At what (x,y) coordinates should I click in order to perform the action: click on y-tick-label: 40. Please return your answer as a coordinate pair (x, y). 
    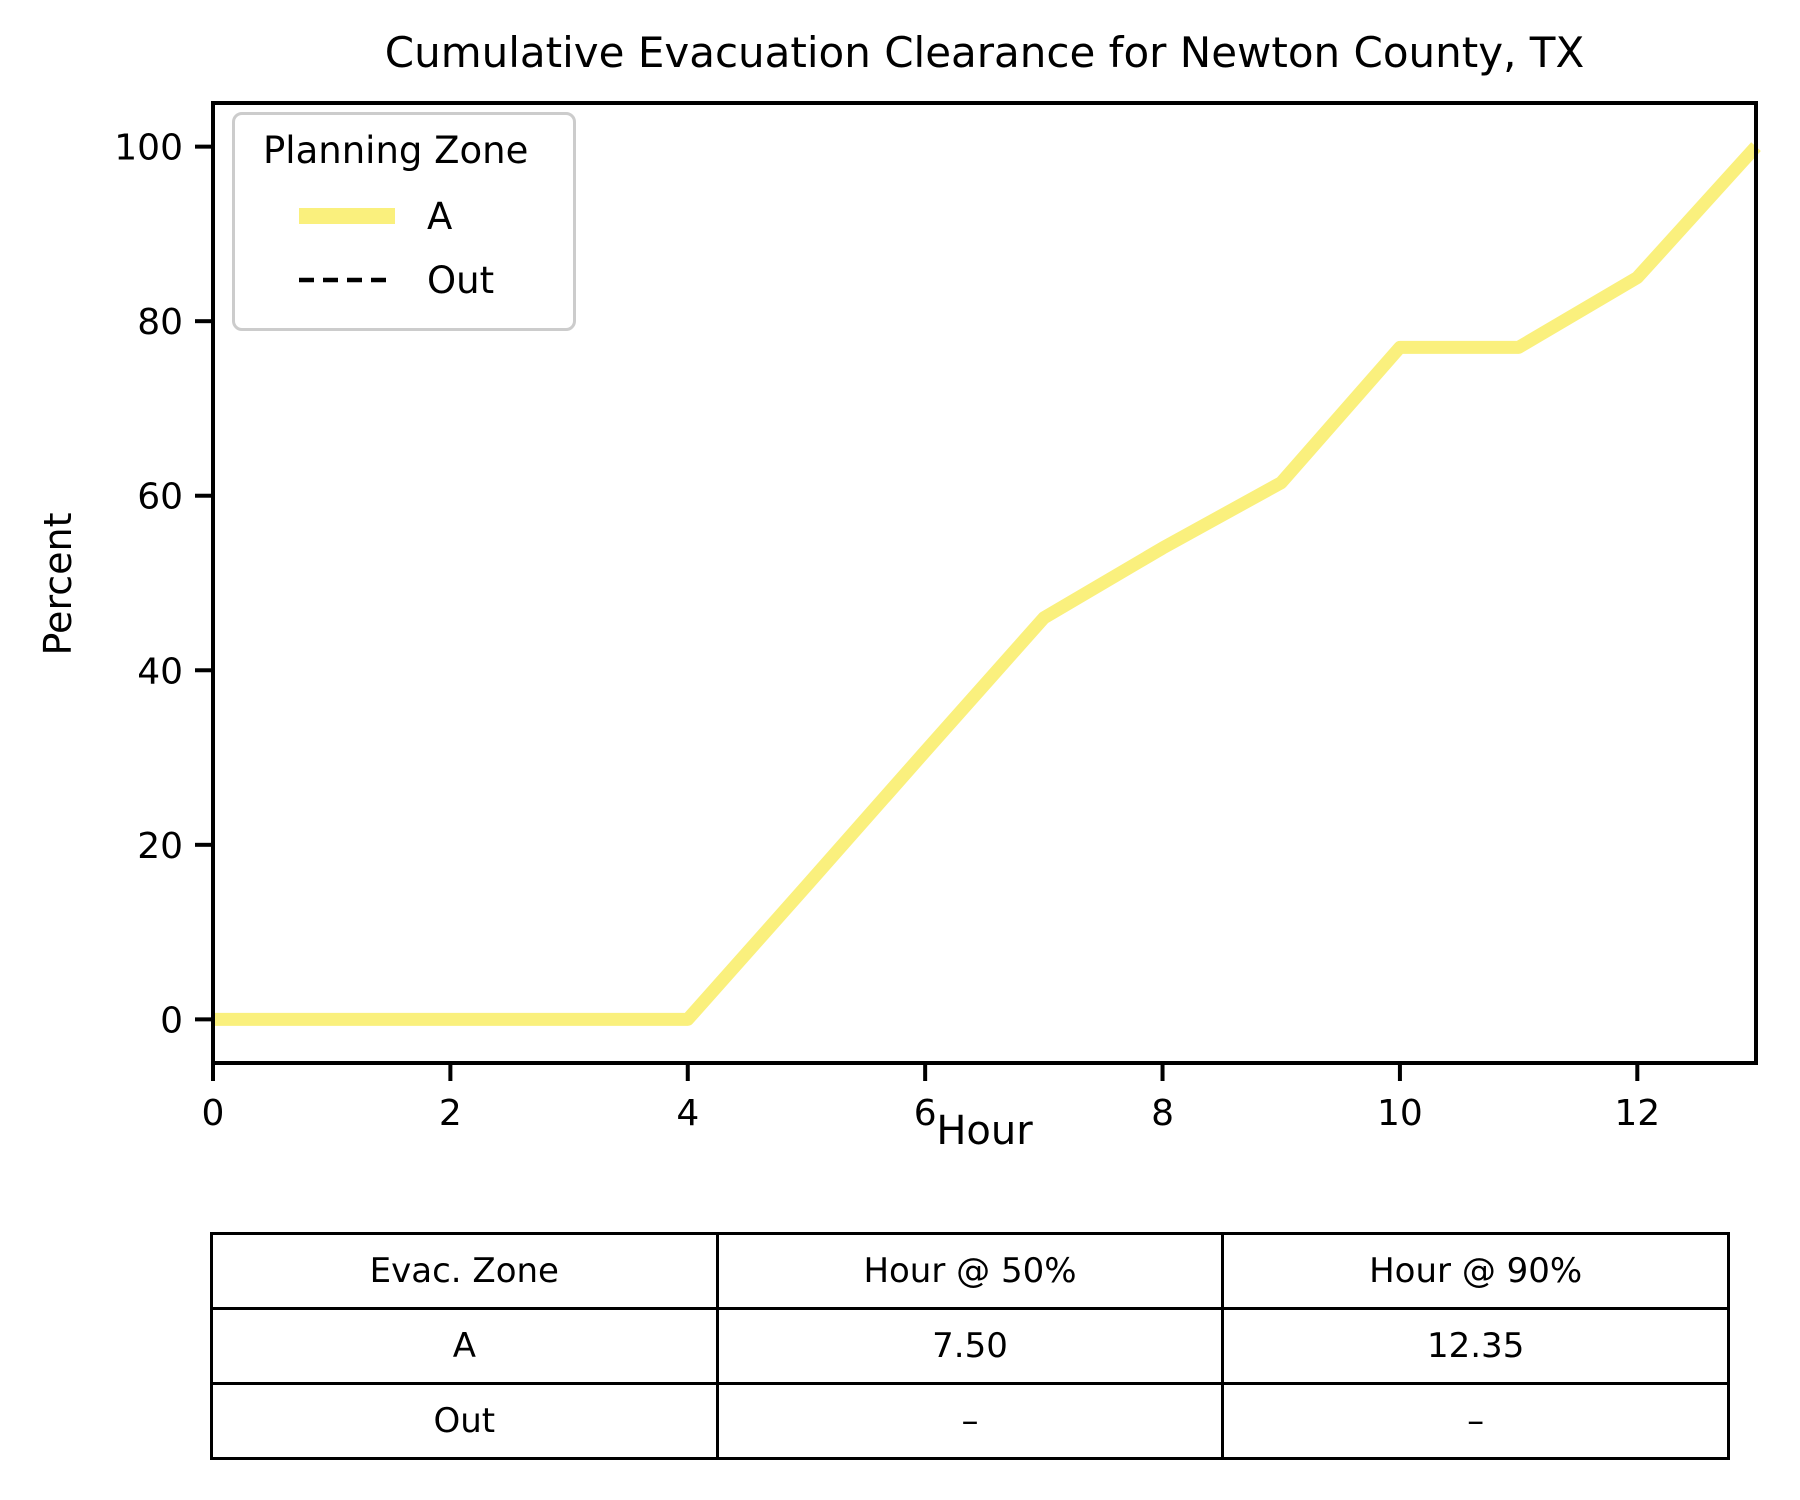
    Looking at the image, I should click on (160, 671).